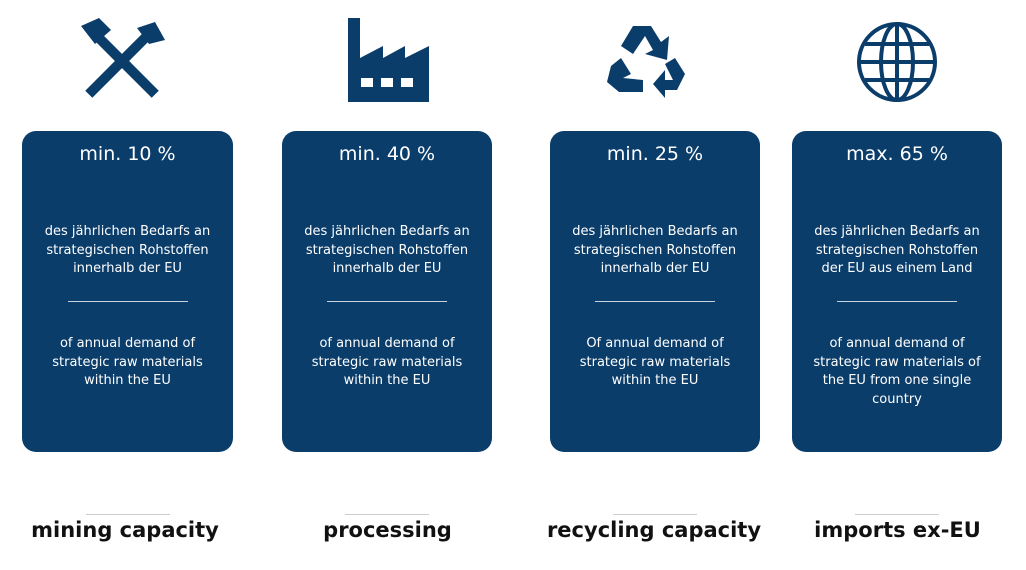 Image resolution: width=1026 pixels, height=570 pixels. Describe the element at coordinates (123, 58) in the screenshot. I see `mining-icon` at that location.